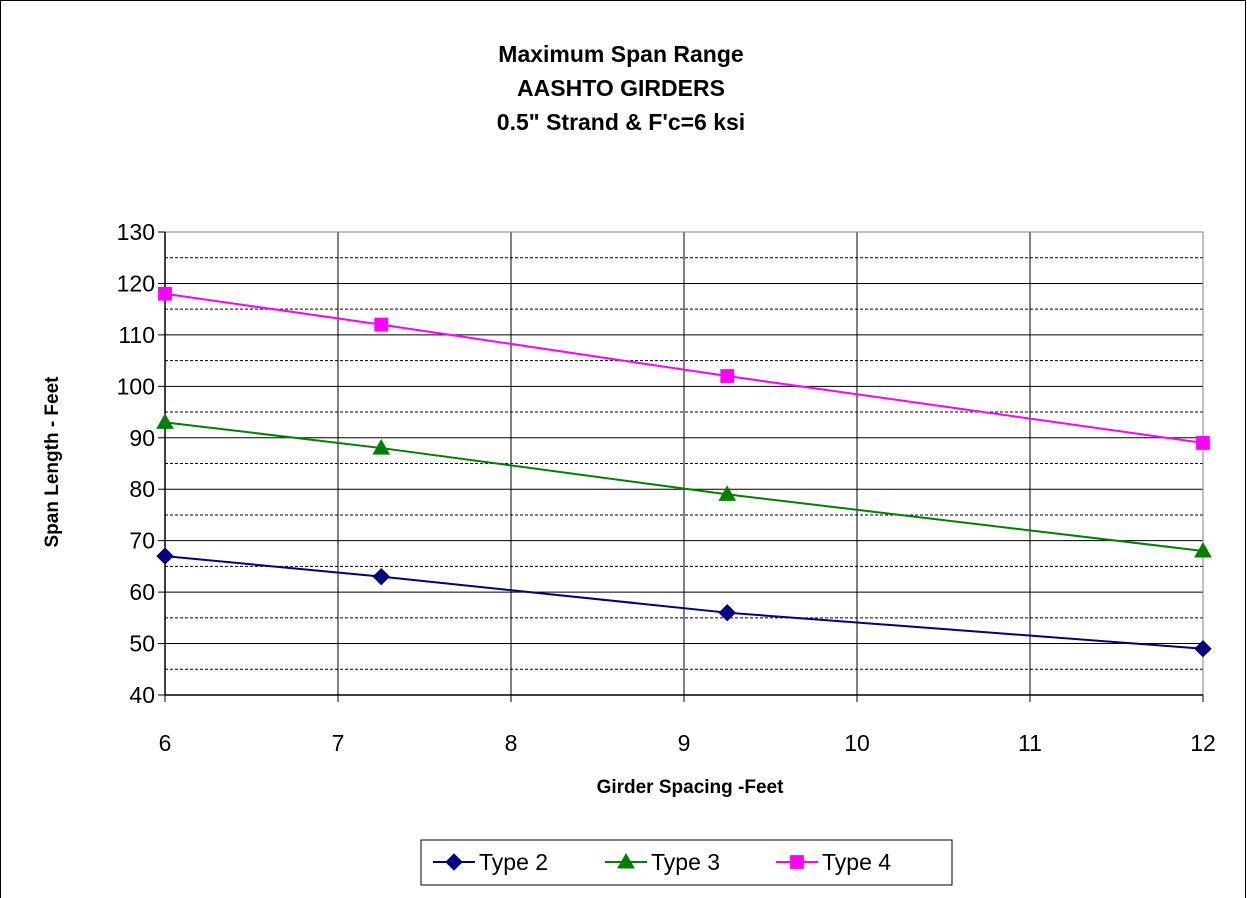 Image resolution: width=1247 pixels, height=898 pixels. Describe the element at coordinates (142, 592) in the screenshot. I see `y-tick-label: 60` at that location.